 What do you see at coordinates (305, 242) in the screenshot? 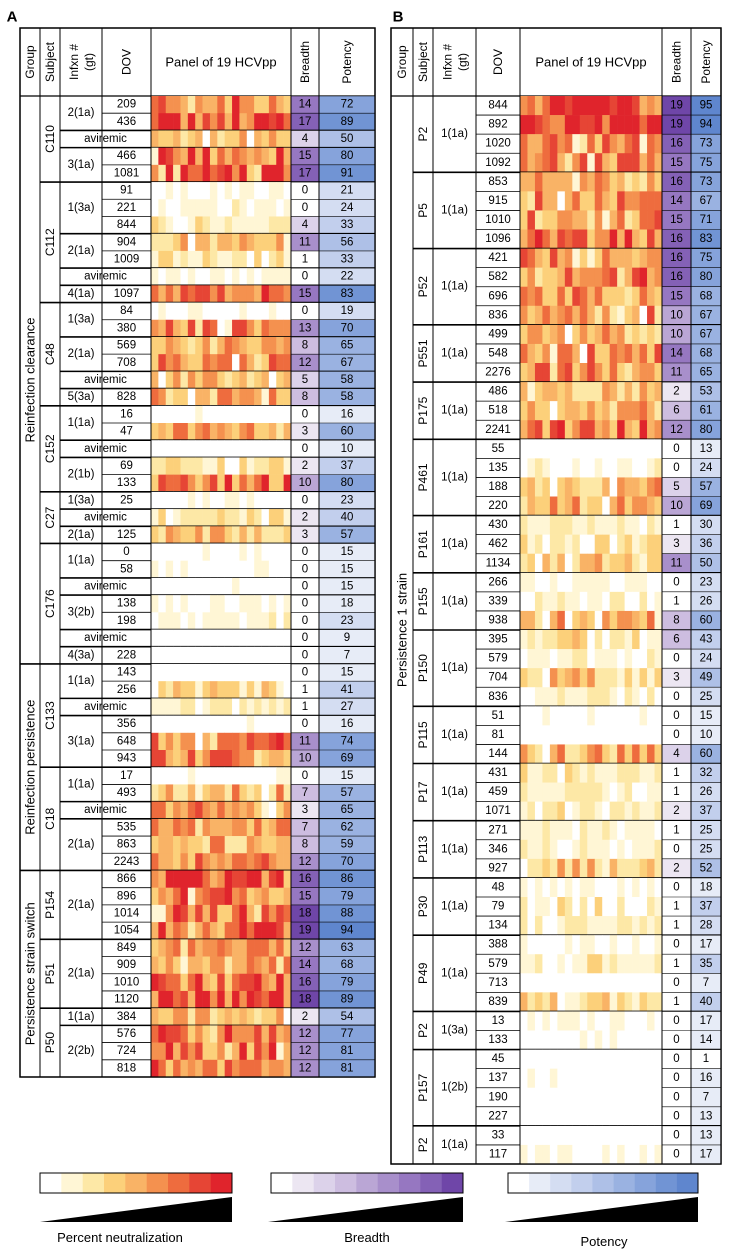
I see `breadth-value: 11` at bounding box center [305, 242].